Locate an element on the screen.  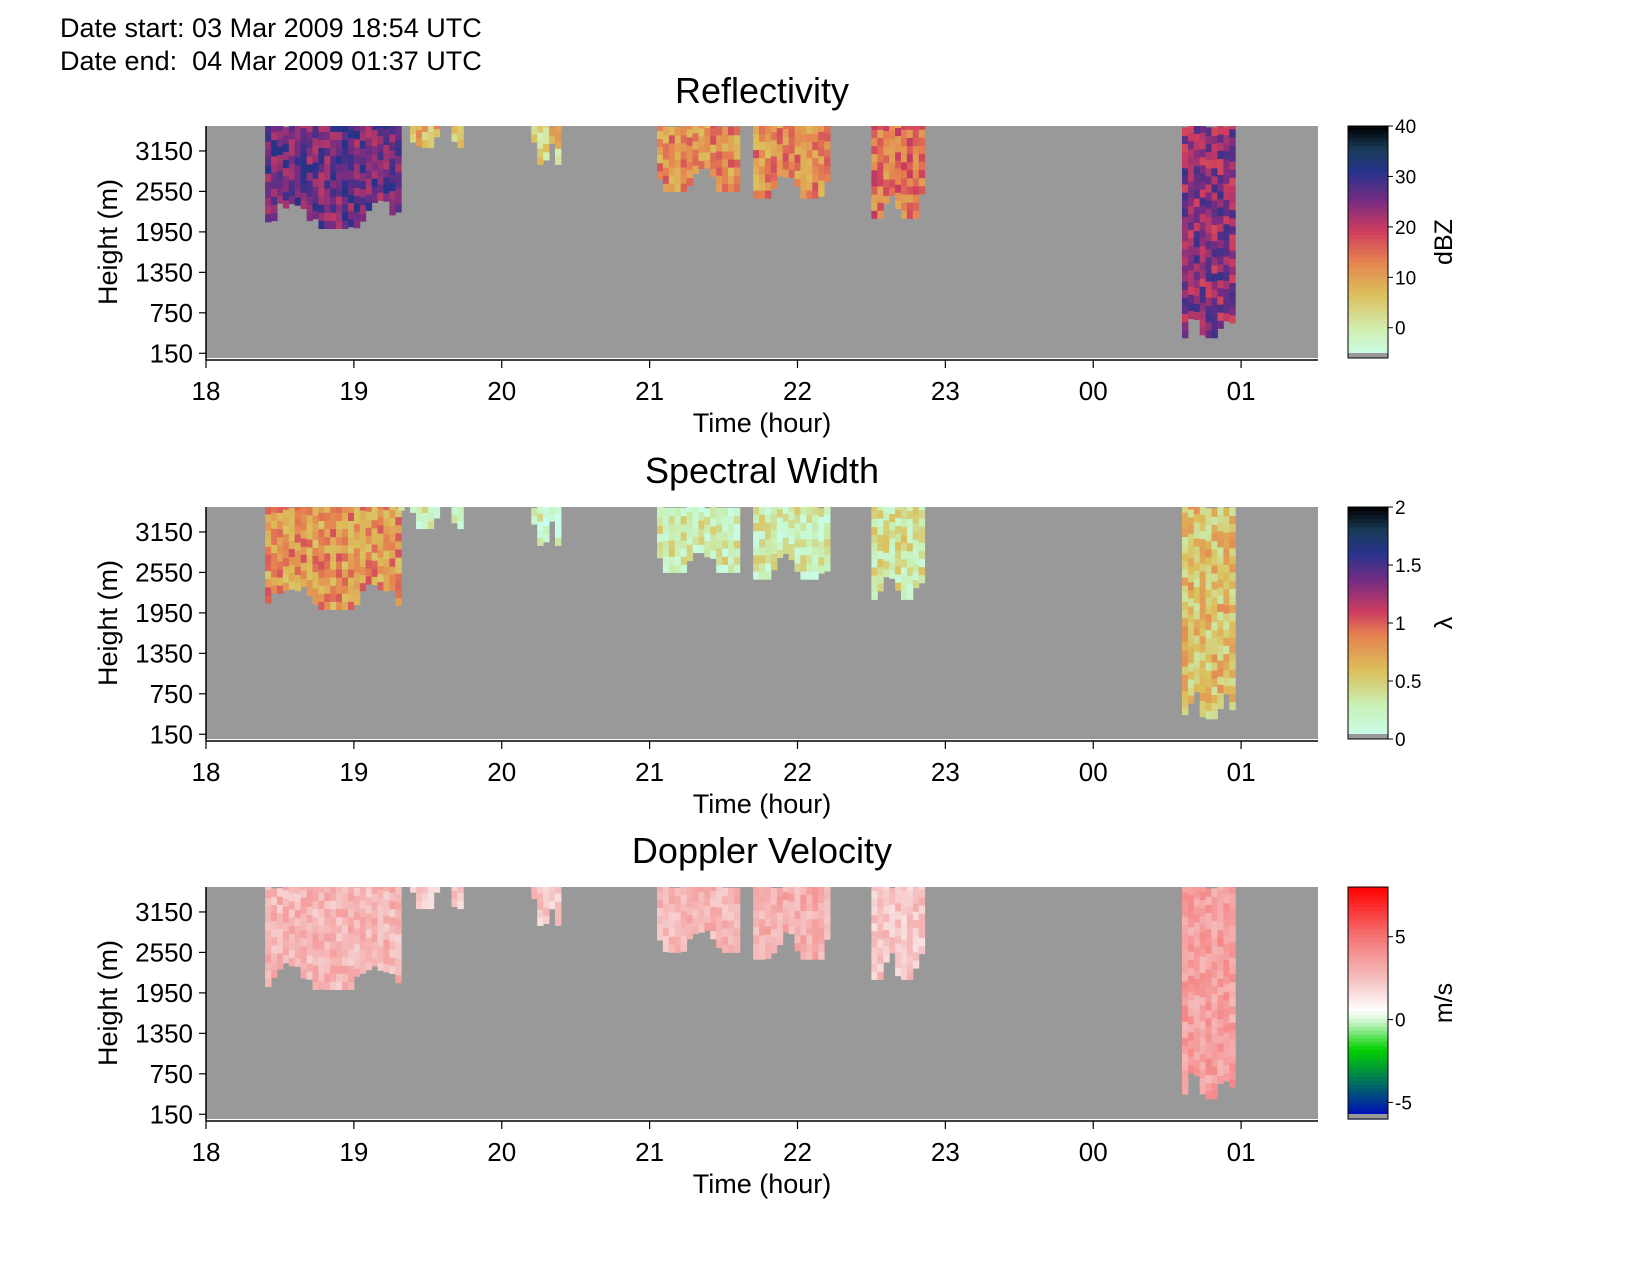
x-tick-label: 23 is located at coordinates (945, 391).